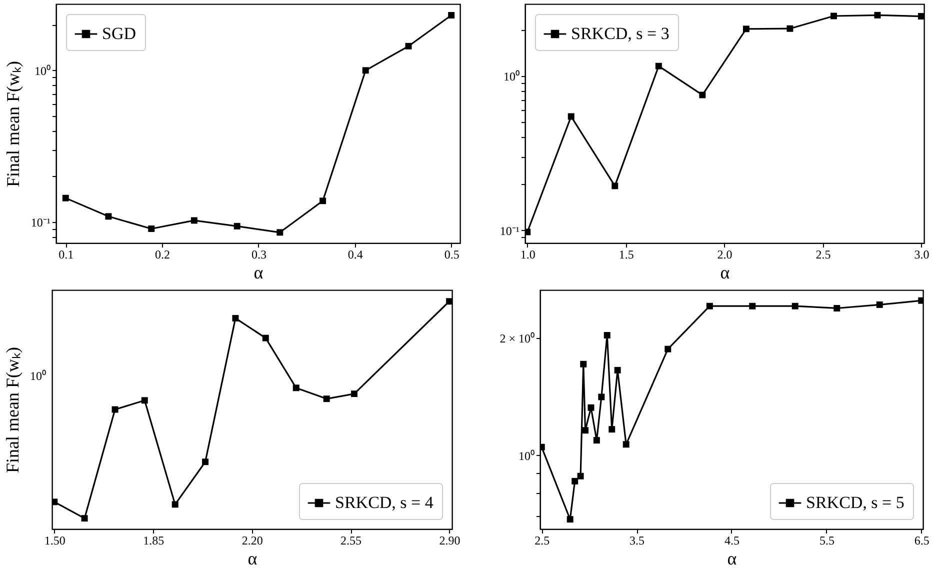 The image size is (939, 572). Describe the element at coordinates (517, 338) in the screenshot. I see `y-tick-label: 2 × 10⁰` at that location.